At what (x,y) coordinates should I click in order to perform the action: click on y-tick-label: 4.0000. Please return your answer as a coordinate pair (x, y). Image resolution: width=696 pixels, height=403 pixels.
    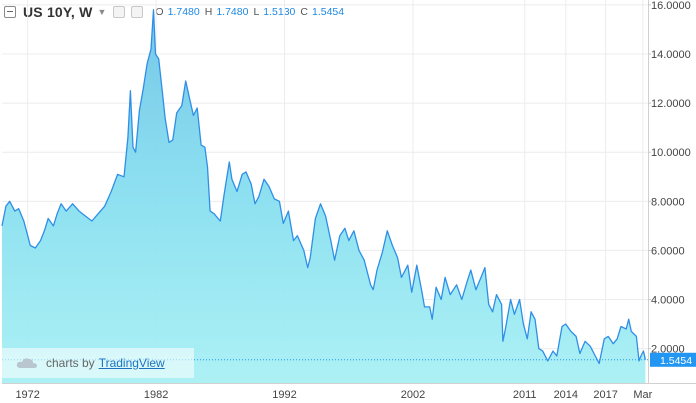
    Looking at the image, I should click on (668, 301).